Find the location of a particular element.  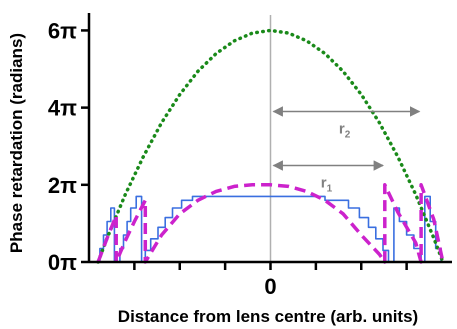

annotation-label-2: r1 is located at coordinates (327, 185).